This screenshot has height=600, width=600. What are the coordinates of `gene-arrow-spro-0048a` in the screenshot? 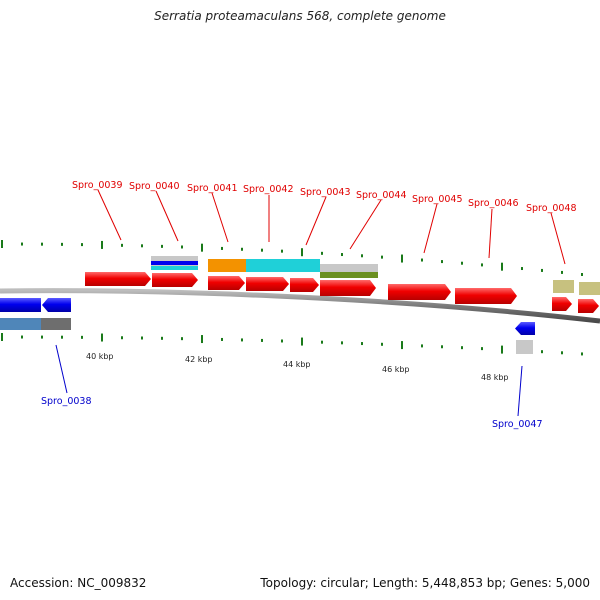 It's located at (562, 304).